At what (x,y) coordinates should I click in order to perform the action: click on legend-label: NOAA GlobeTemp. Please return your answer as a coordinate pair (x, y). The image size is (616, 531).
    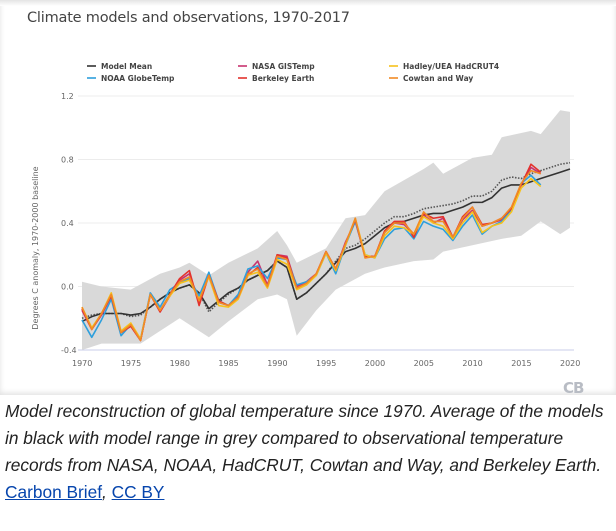
    Looking at the image, I should click on (138, 78).